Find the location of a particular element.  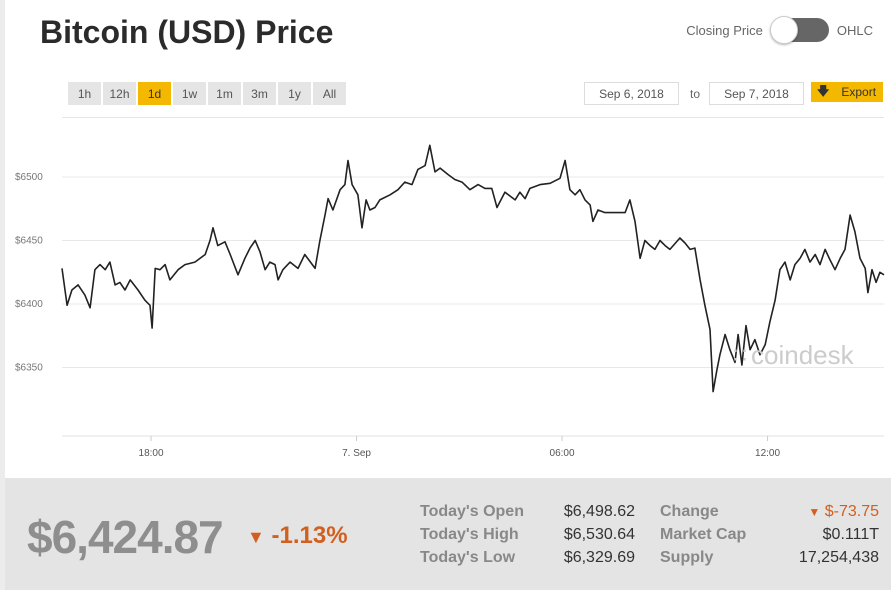

y-tick-label: $6450 is located at coordinates (29, 241).